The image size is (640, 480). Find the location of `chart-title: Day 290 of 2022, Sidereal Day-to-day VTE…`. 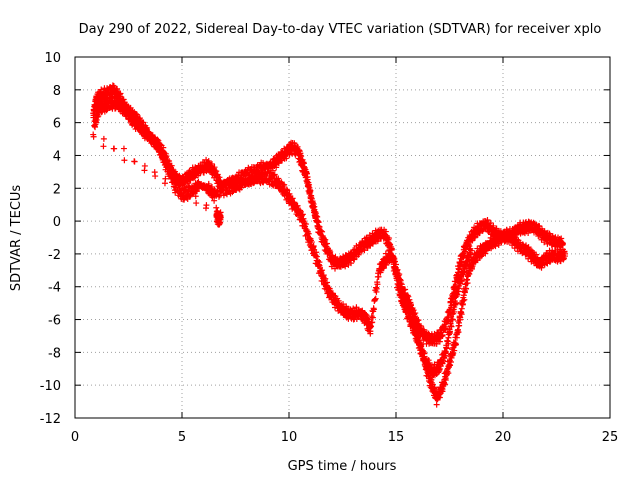

chart-title: Day 290 of 2022, Sidereal Day-to-day VTE… is located at coordinates (340, 29).